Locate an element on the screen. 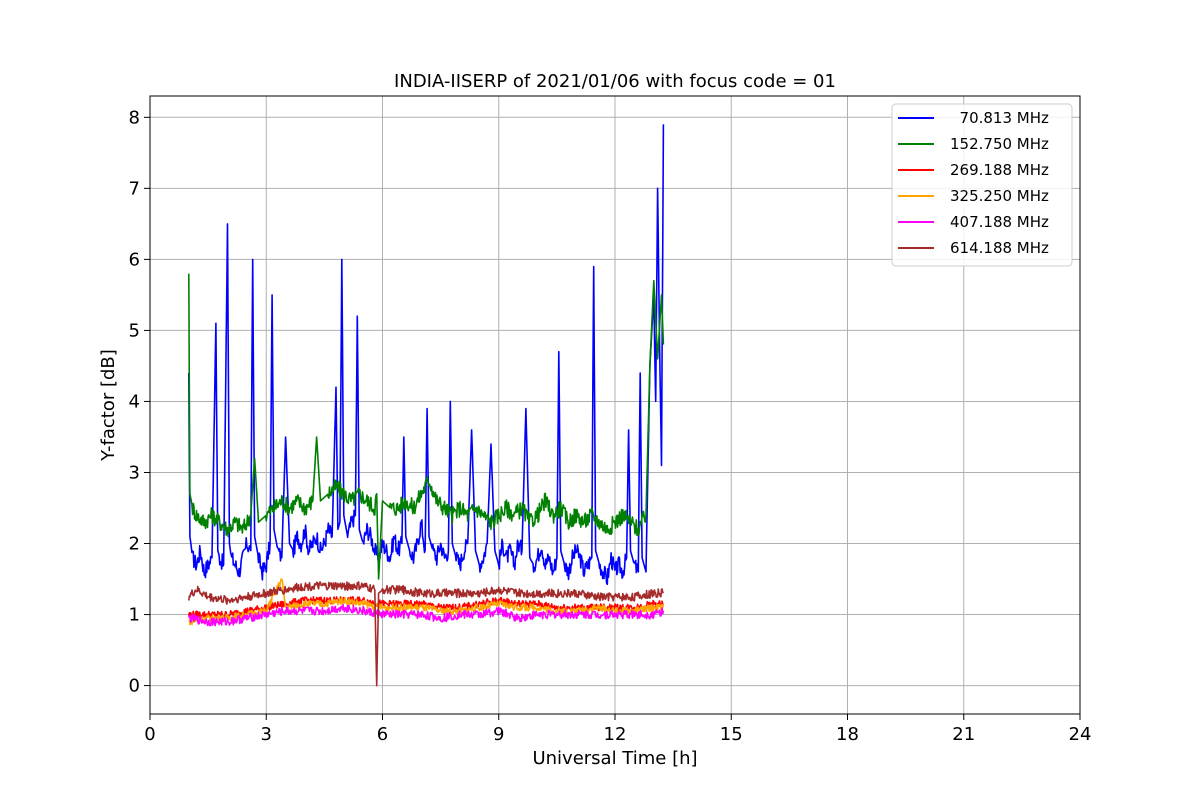 The height and width of the screenshot is (800, 1200). y-tick-label: 4 is located at coordinates (134, 401).